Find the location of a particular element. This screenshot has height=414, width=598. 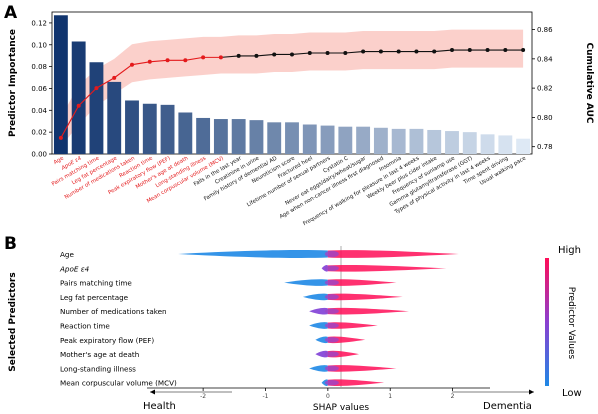

panel-a-y-ticks: 0.00 0.02 0.04 0.06 0.08 0.10 0.12 is located at coordinates (41, 89).